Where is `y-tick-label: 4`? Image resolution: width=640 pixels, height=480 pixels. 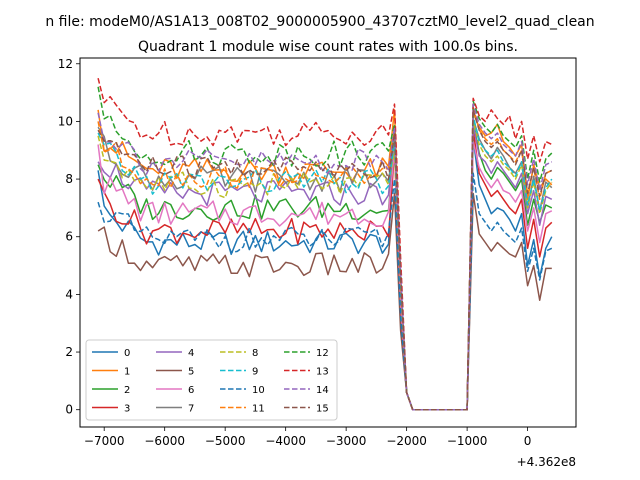
y-tick-label: 4 is located at coordinates (69, 294).